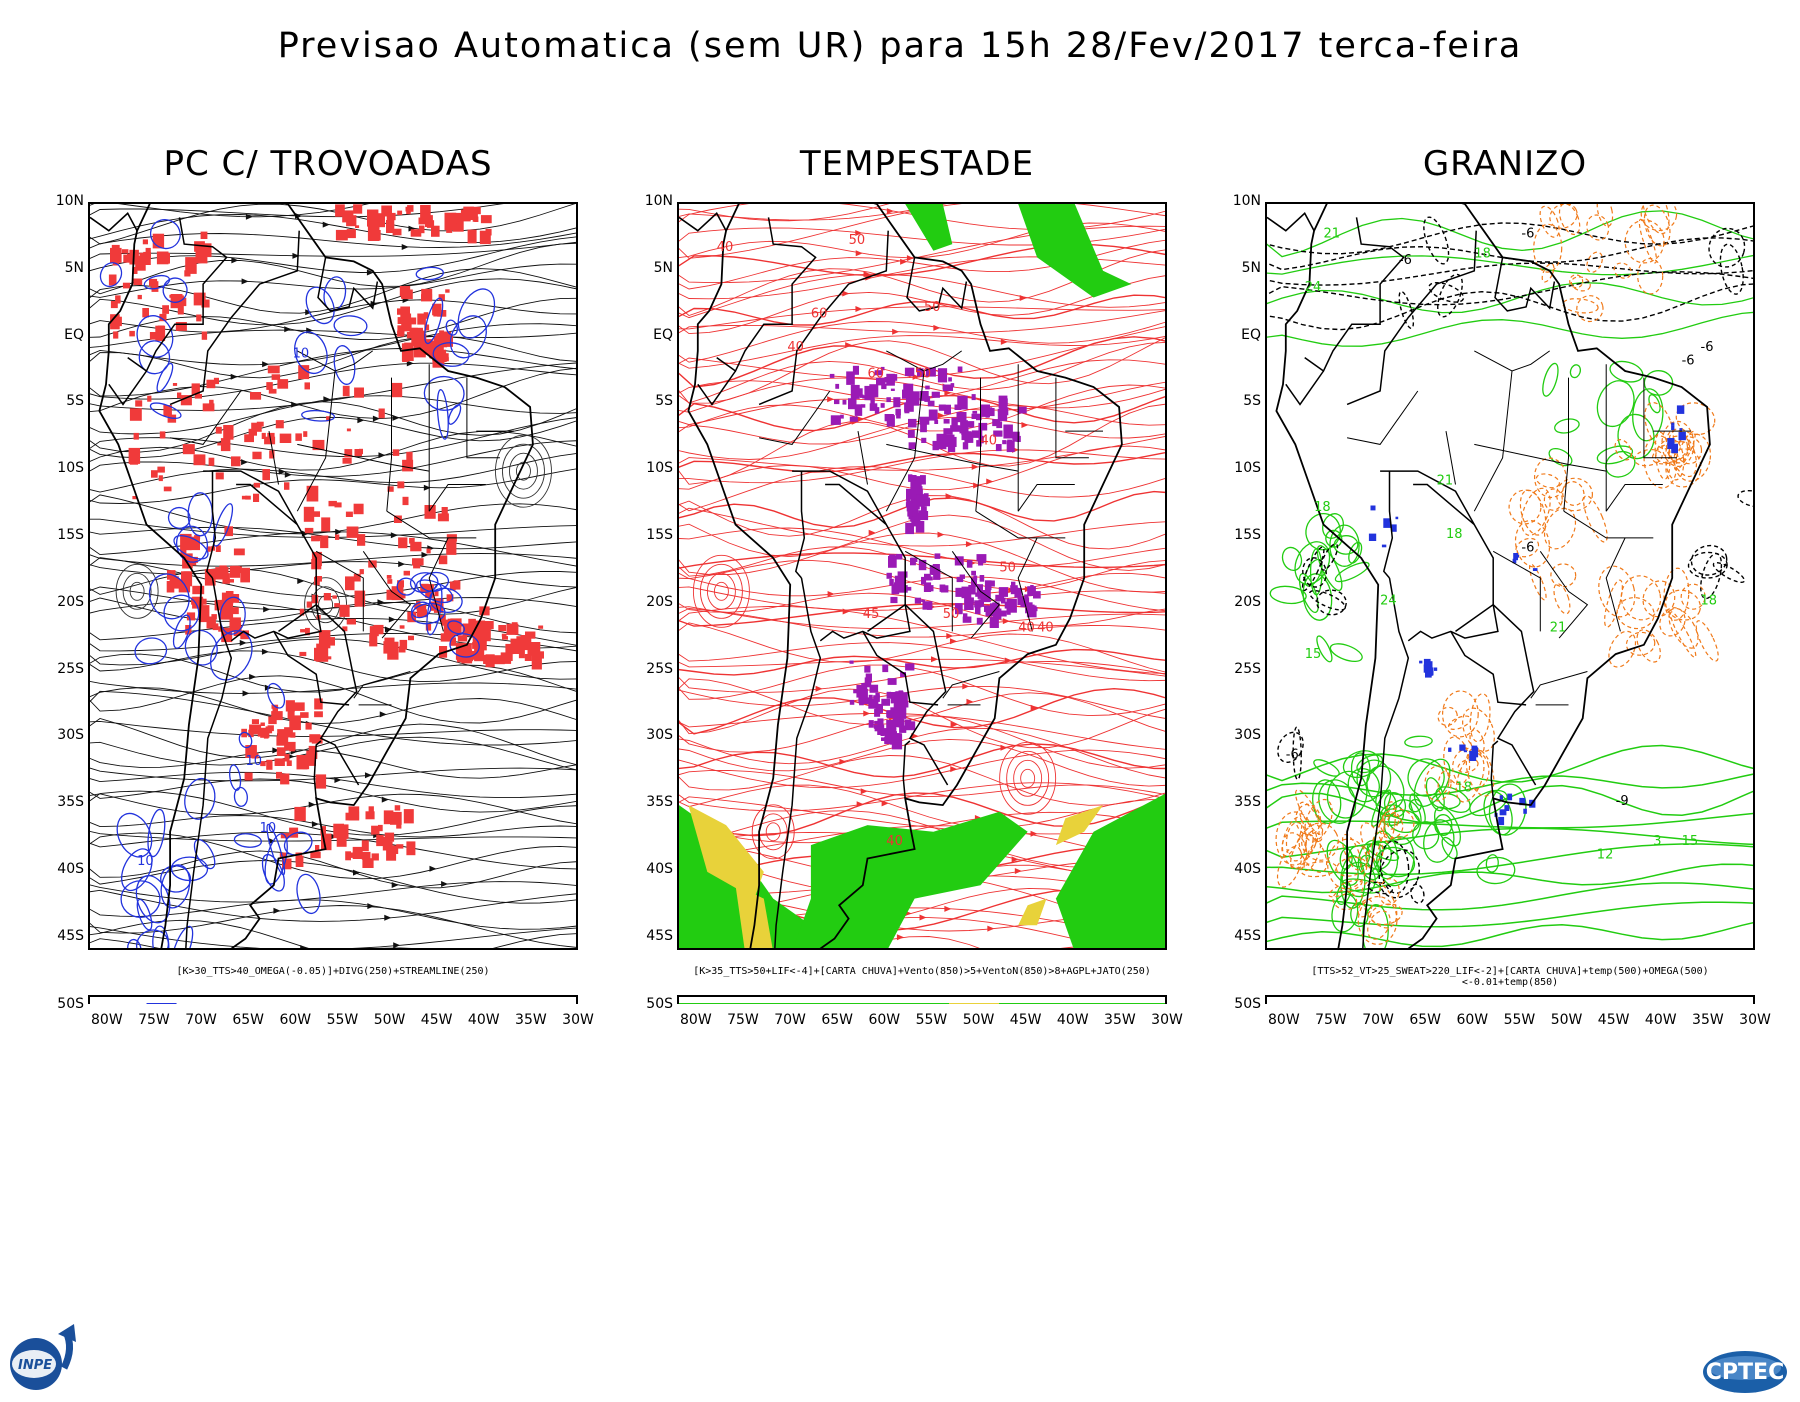 This screenshot has width=1800, height=1402. Describe the element at coordinates (154, 1020) in the screenshot. I see `lon-label: 75W` at that location.